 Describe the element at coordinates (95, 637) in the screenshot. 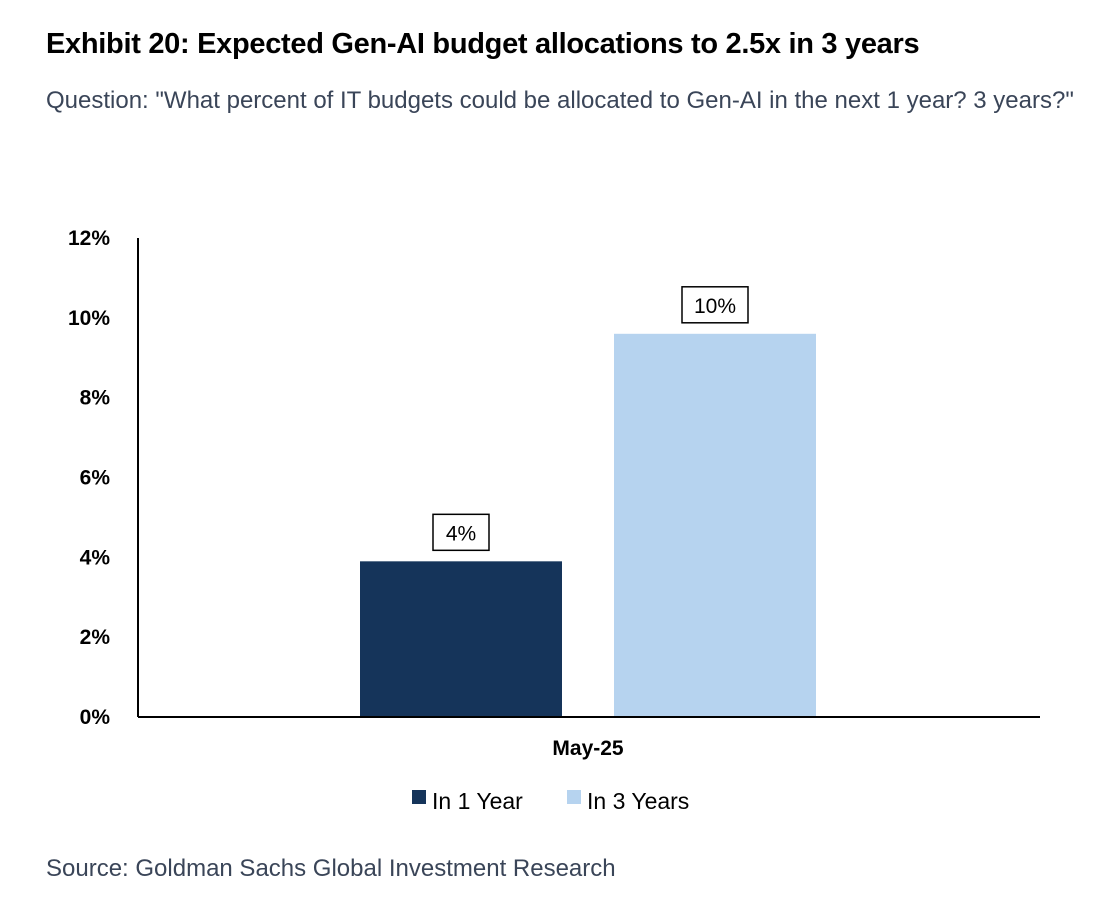

I see `y-tick-label: 2%` at that location.